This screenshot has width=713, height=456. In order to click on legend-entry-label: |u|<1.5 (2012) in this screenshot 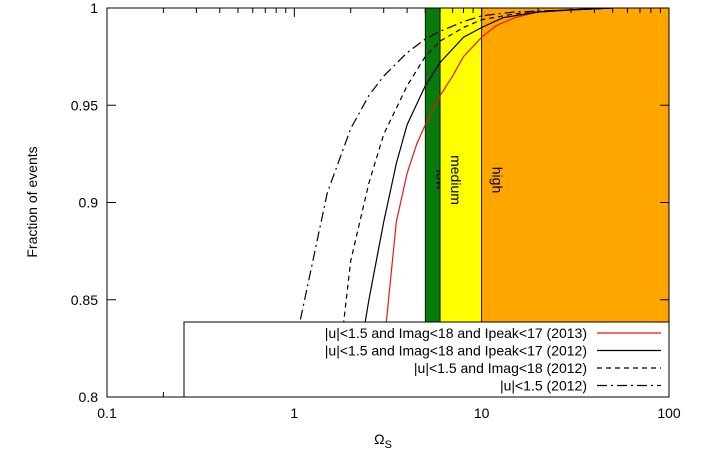, I will do `click(543, 386)`.